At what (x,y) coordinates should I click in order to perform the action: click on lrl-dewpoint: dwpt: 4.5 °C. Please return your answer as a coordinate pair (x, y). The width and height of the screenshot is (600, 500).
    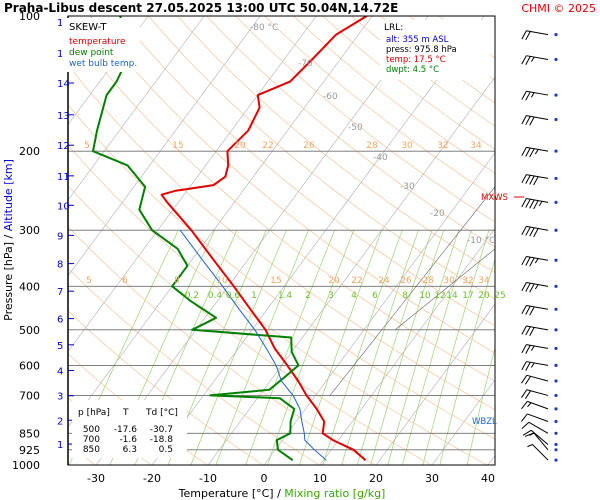
    Looking at the image, I should click on (412, 70).